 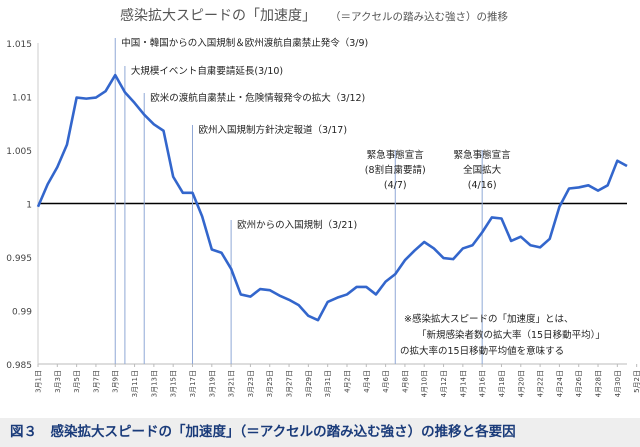 I want to click on x-tick-label: 4月8日, so click(x=405, y=381).